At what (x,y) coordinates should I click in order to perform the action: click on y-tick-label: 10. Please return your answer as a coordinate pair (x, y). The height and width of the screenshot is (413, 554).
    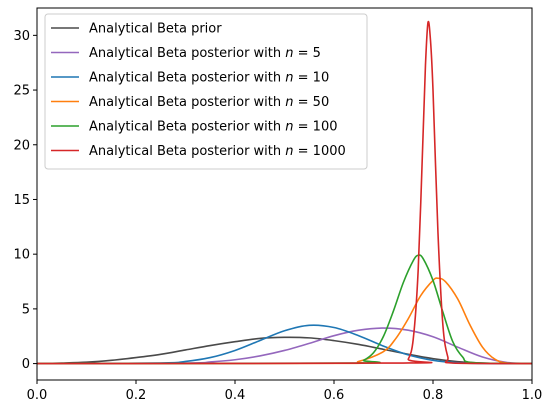
    Looking at the image, I should click on (21, 255).